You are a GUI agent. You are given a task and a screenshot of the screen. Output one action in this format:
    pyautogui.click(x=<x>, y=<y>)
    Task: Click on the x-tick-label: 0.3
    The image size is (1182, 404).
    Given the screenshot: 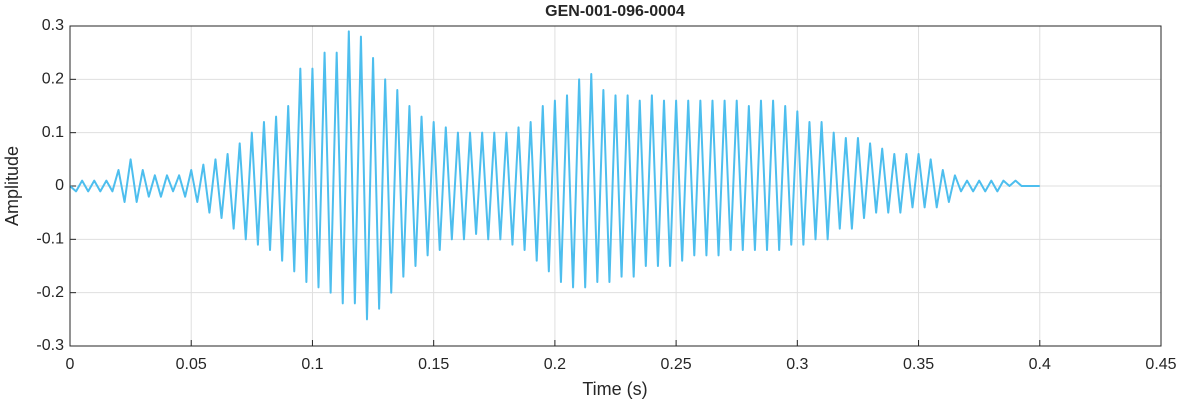 What is the action you would take?
    pyautogui.click(x=797, y=364)
    